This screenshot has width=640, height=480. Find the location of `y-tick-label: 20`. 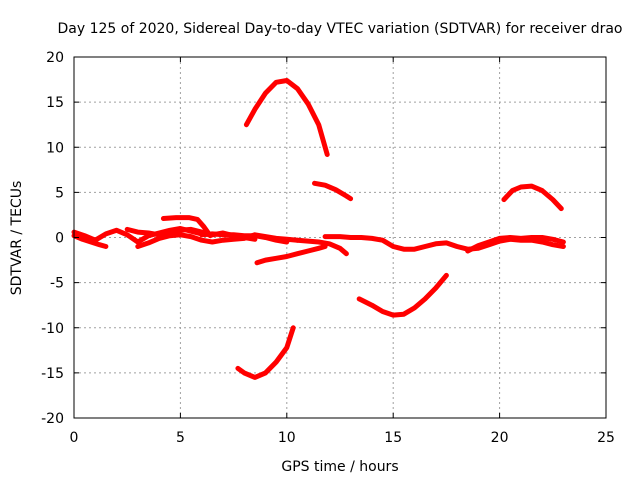

y-tick-label: 20 is located at coordinates (55, 58).